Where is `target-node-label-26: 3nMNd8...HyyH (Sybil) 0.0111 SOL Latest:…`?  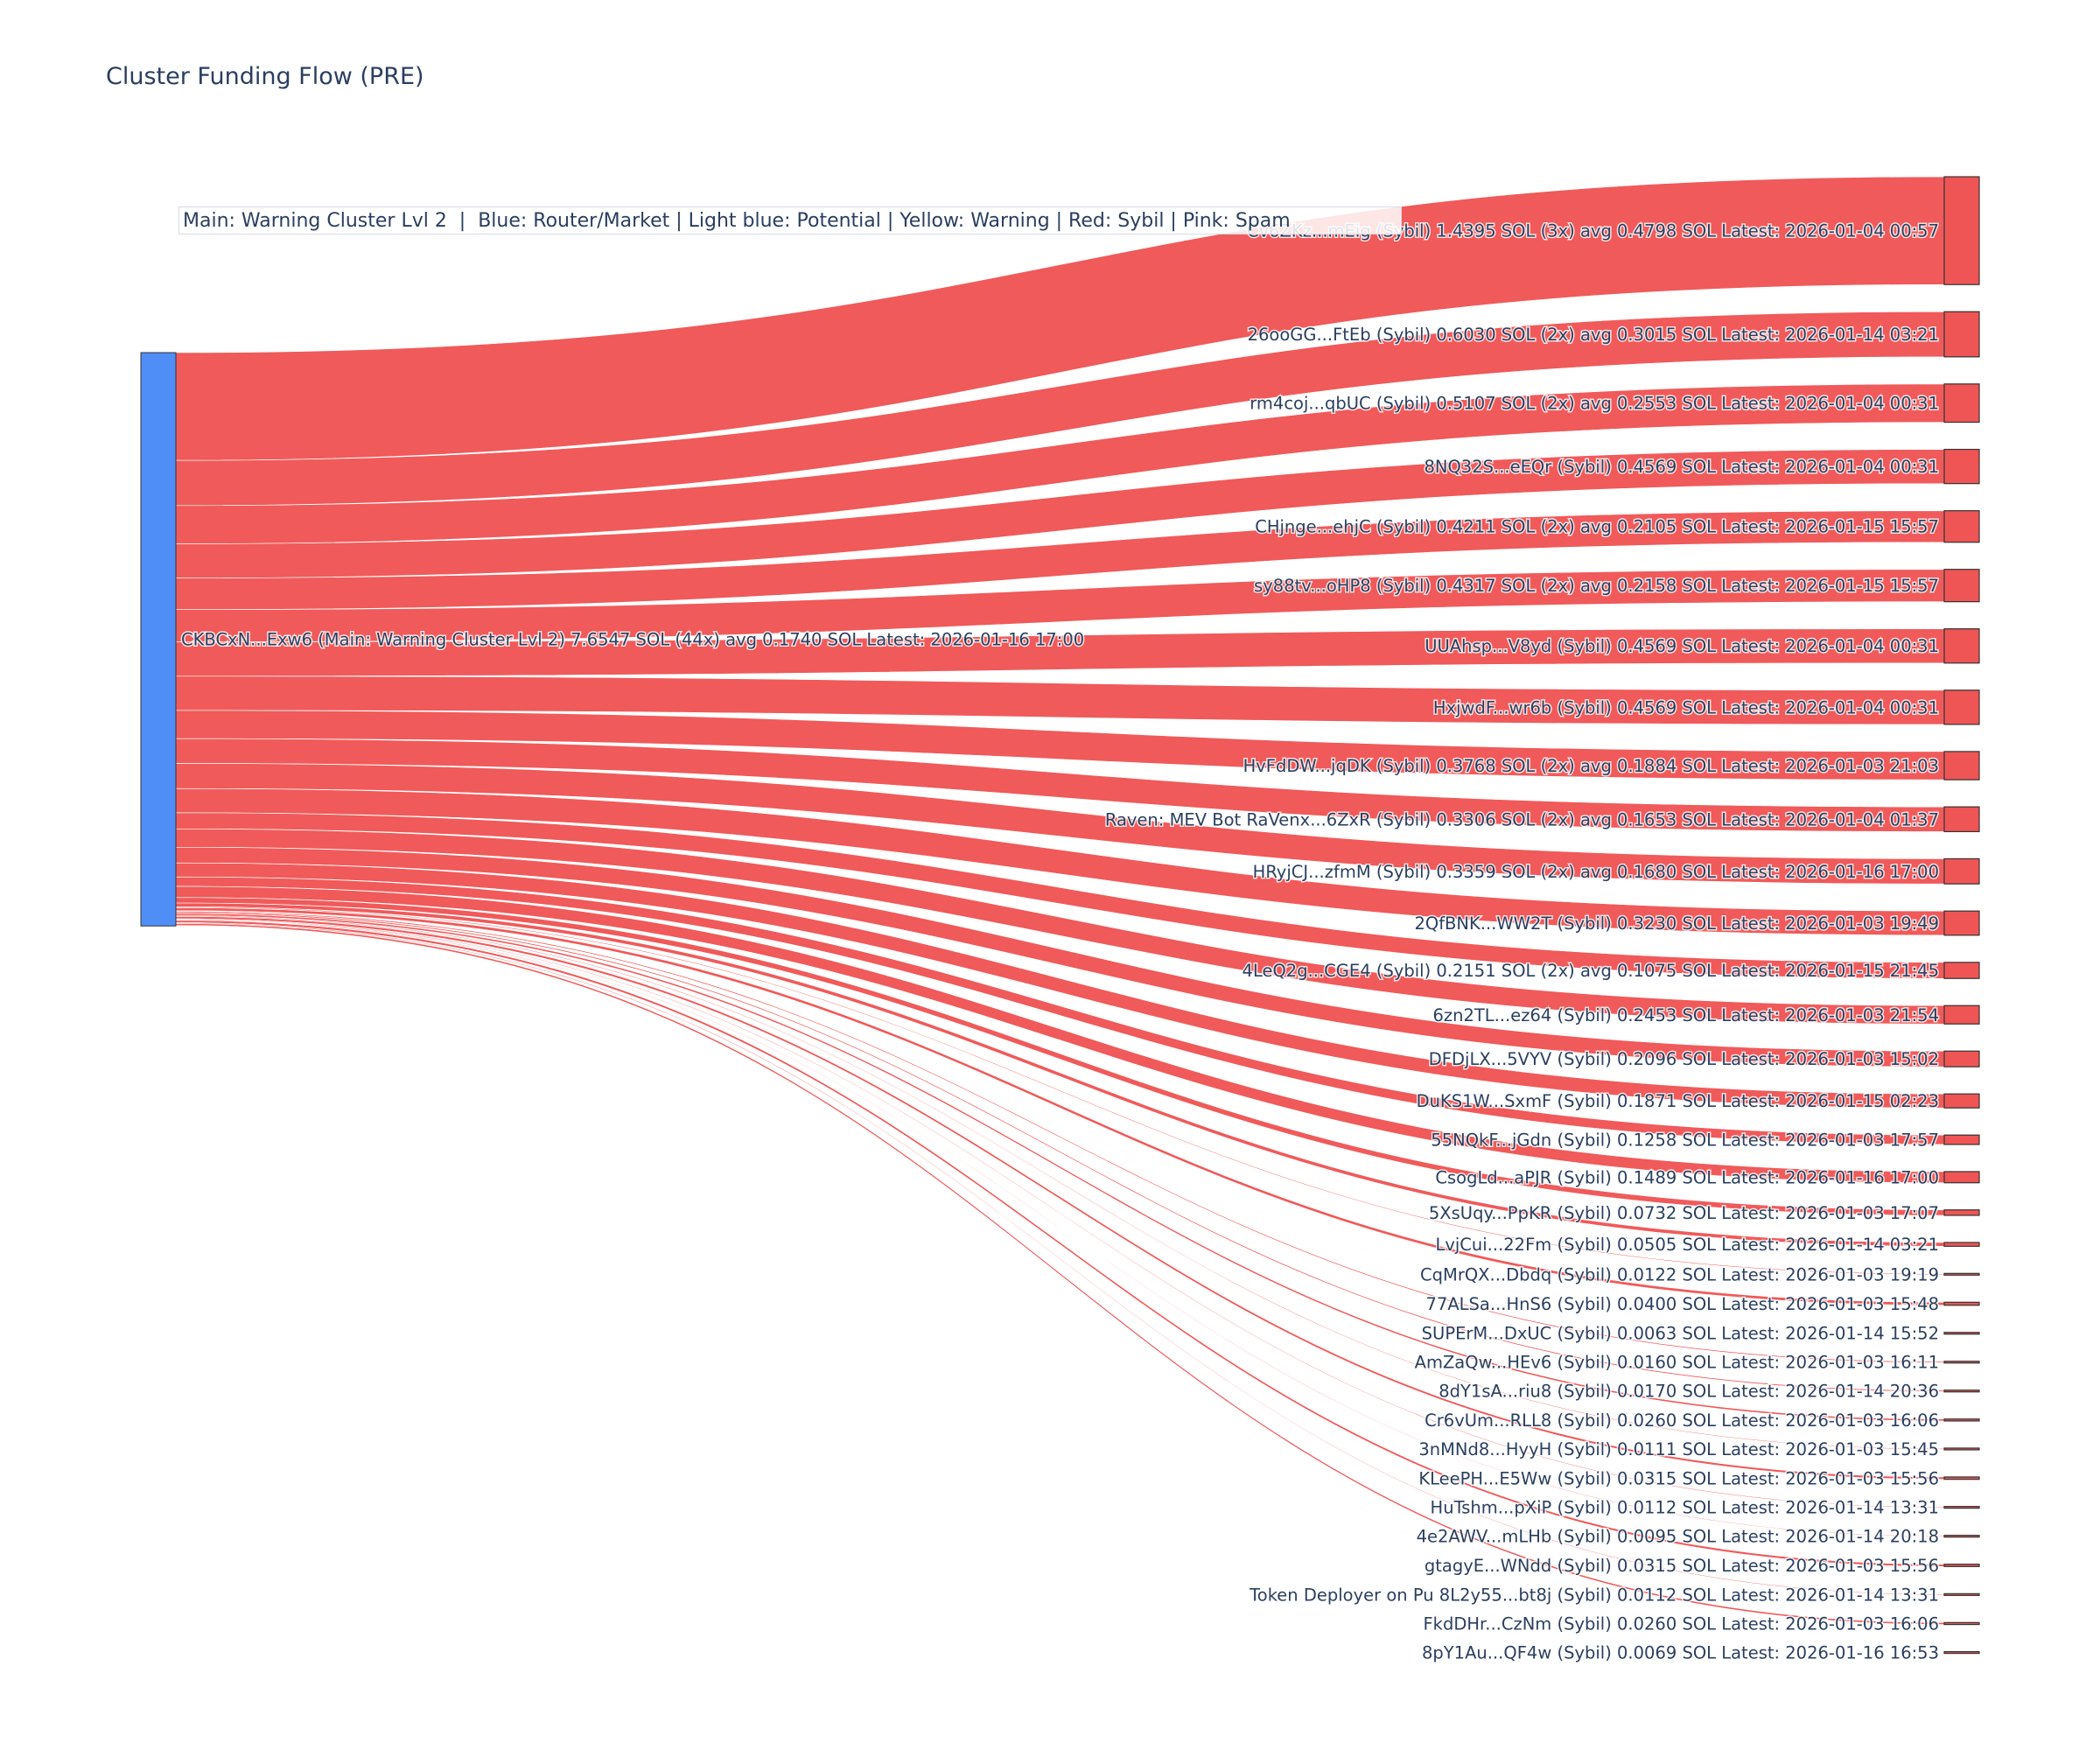
target-node-label-26: 3nMNd8...HyyH (Sybil) 0.0111 SOL Latest:… is located at coordinates (1678, 1449).